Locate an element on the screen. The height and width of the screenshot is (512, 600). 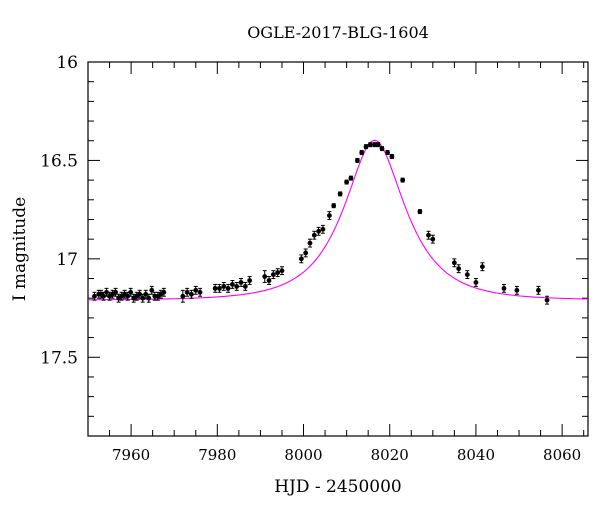
y-tick-label: 16 is located at coordinates (67, 63).